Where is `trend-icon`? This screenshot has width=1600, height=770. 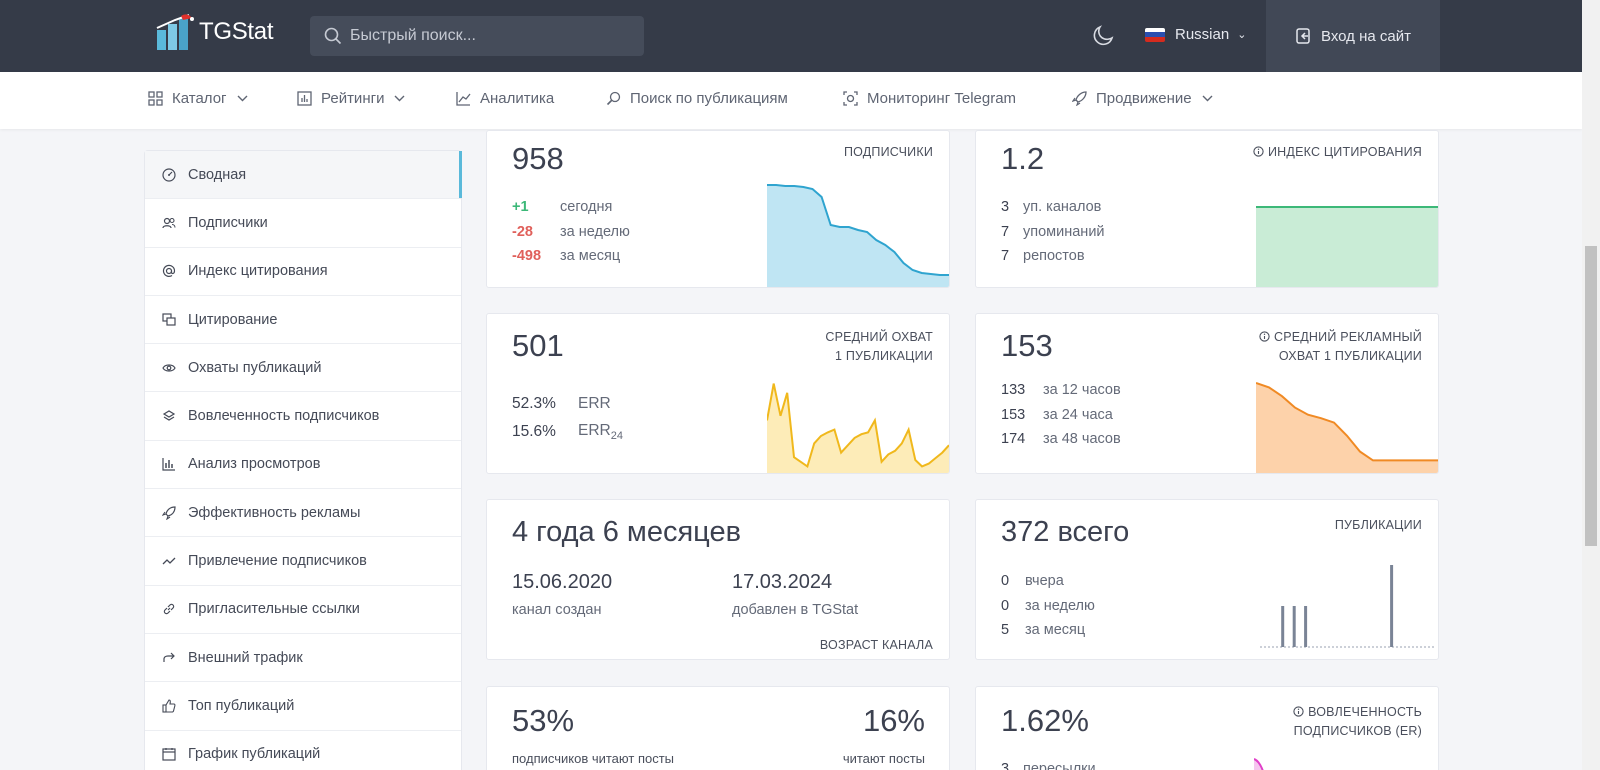
trend-icon is located at coordinates (169, 561).